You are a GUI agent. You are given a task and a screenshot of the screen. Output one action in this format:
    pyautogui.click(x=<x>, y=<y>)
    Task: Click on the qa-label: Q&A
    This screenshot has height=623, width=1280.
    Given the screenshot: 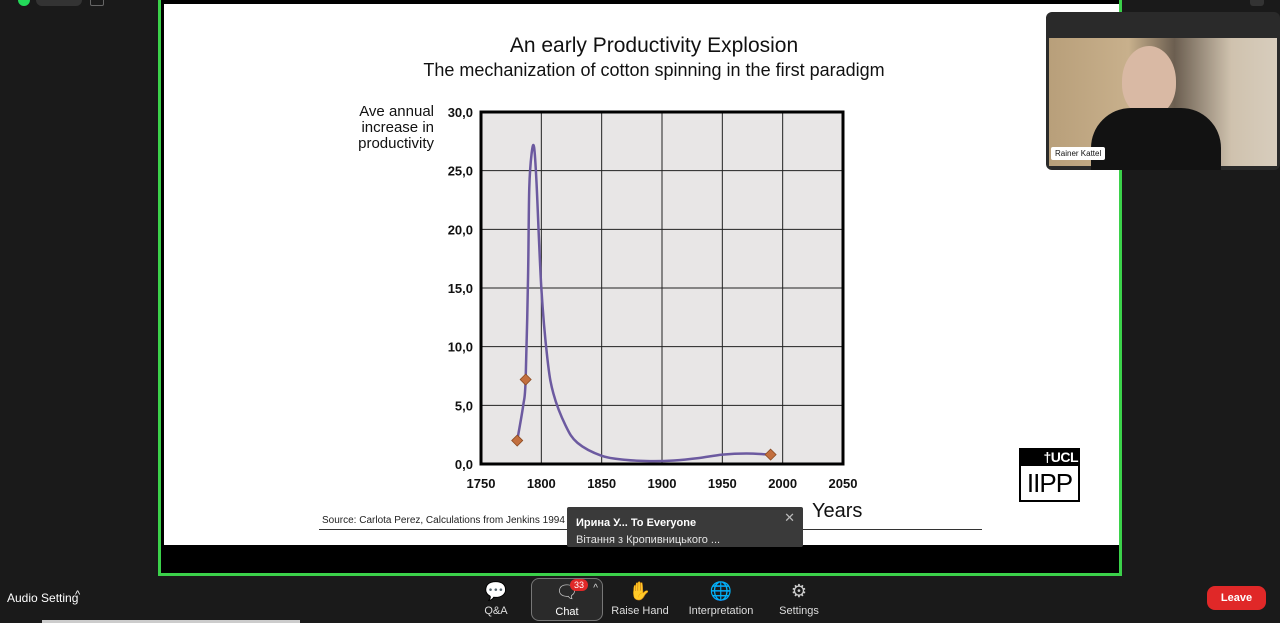 What is the action you would take?
    pyautogui.click(x=496, y=611)
    